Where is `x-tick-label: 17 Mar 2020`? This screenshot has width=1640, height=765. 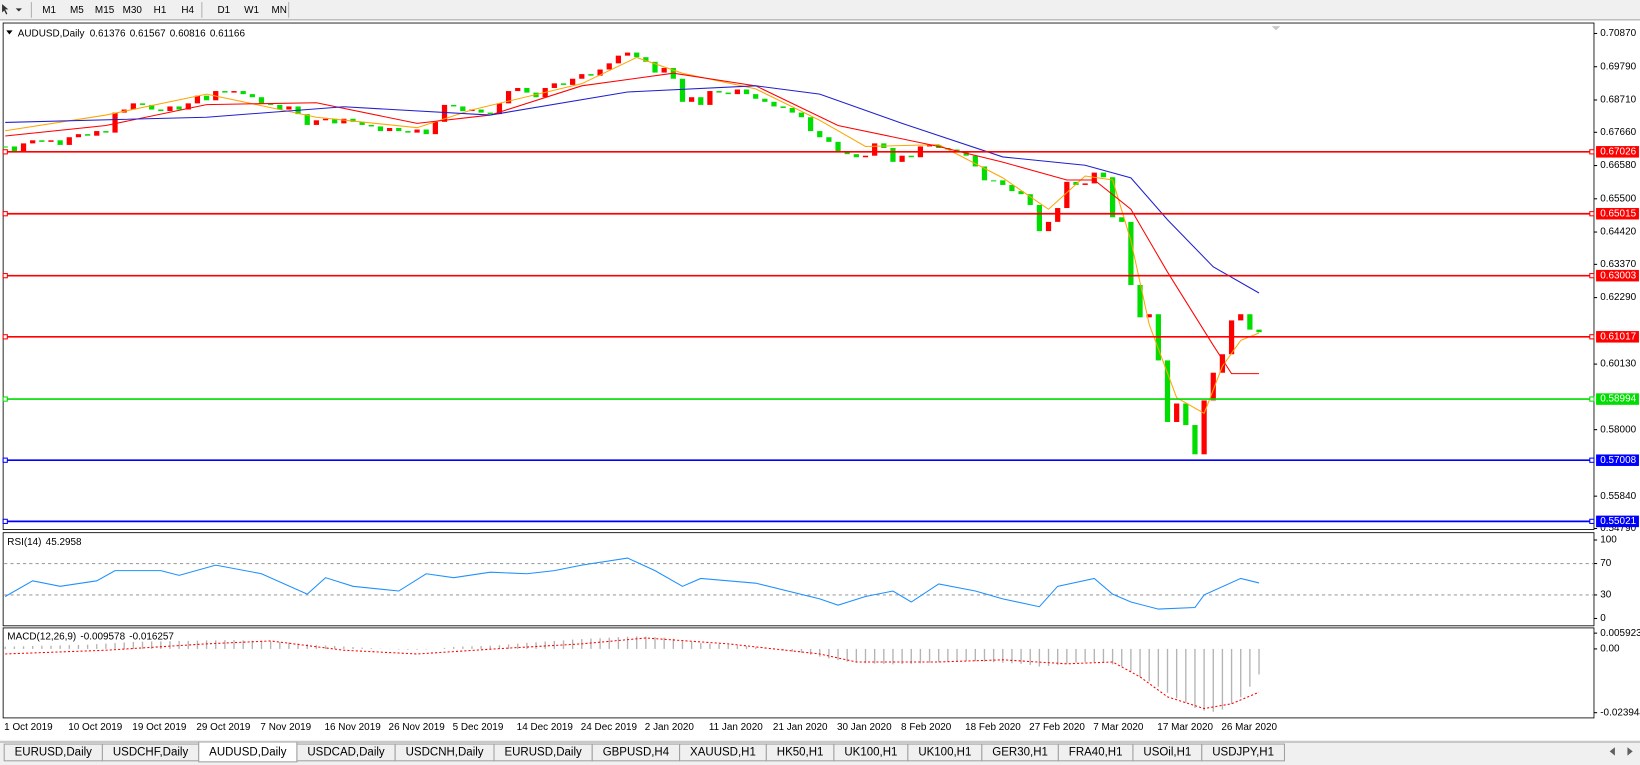
x-tick-label: 17 Mar 2020 is located at coordinates (1185, 727).